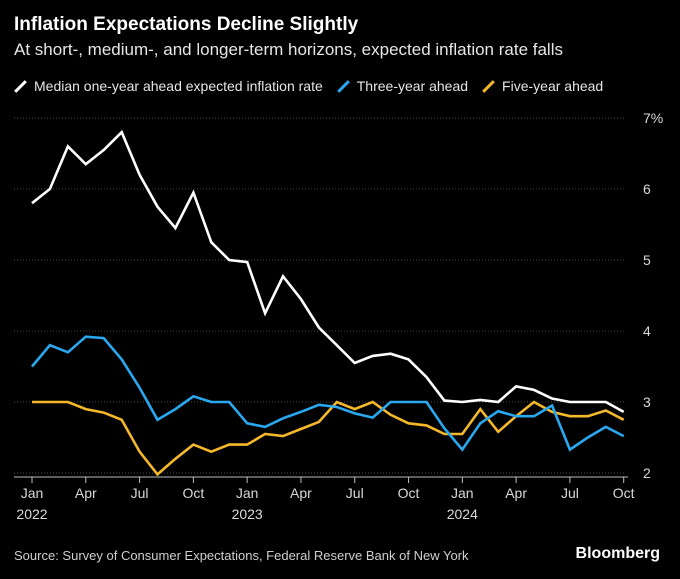 The width and height of the screenshot is (680, 579). Describe the element at coordinates (647, 473) in the screenshot. I see `y-tick-label: 2` at that location.